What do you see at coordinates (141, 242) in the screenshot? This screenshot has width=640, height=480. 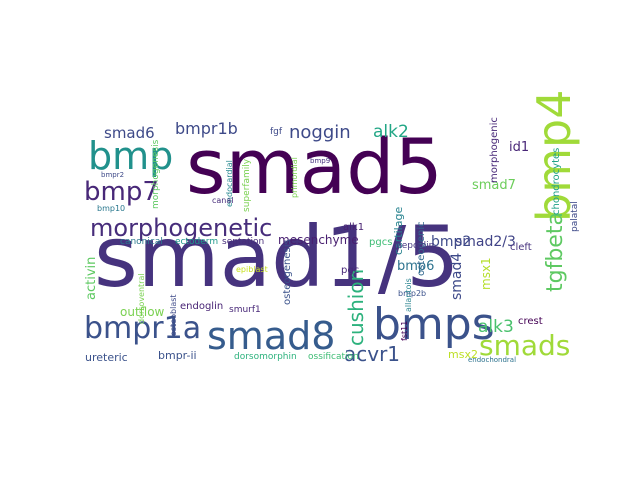 I see `word: canonical` at bounding box center [141, 242].